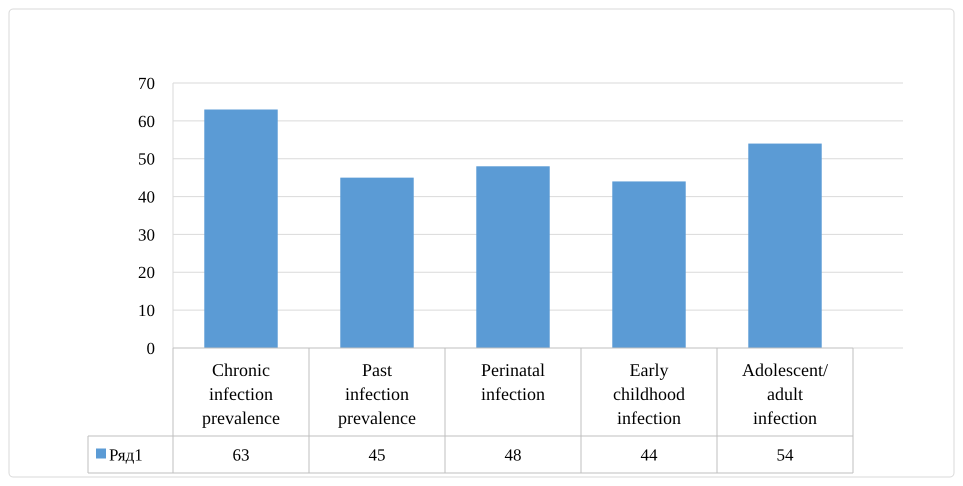 This screenshot has height=486, width=963. I want to click on x-tick-label: Adolescent/ adult infection, so click(785, 394).